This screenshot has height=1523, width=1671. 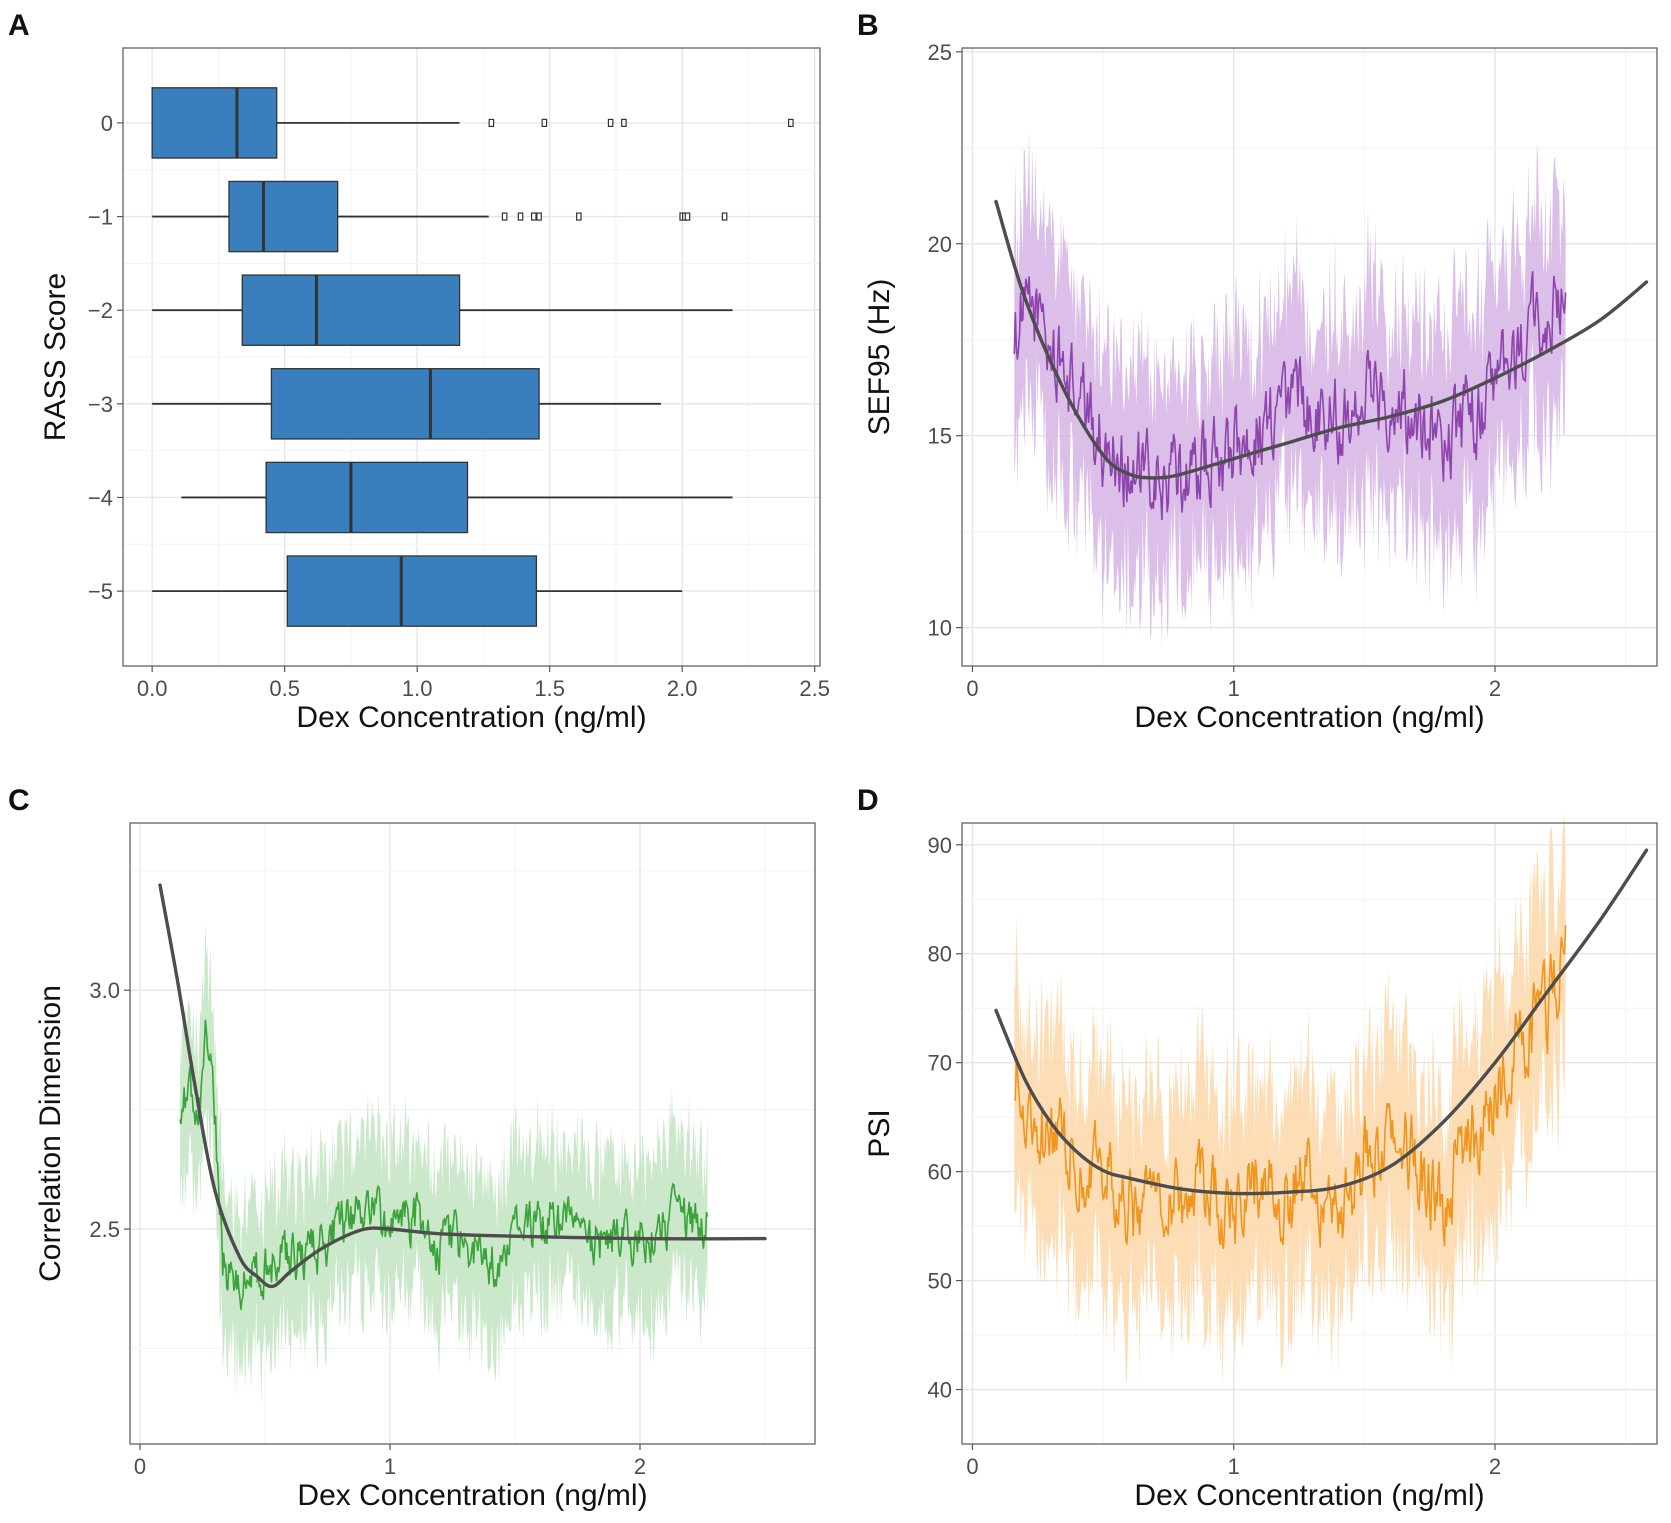 What do you see at coordinates (417, 688) in the screenshot?
I see `x-tick-label: 1.0` at bounding box center [417, 688].